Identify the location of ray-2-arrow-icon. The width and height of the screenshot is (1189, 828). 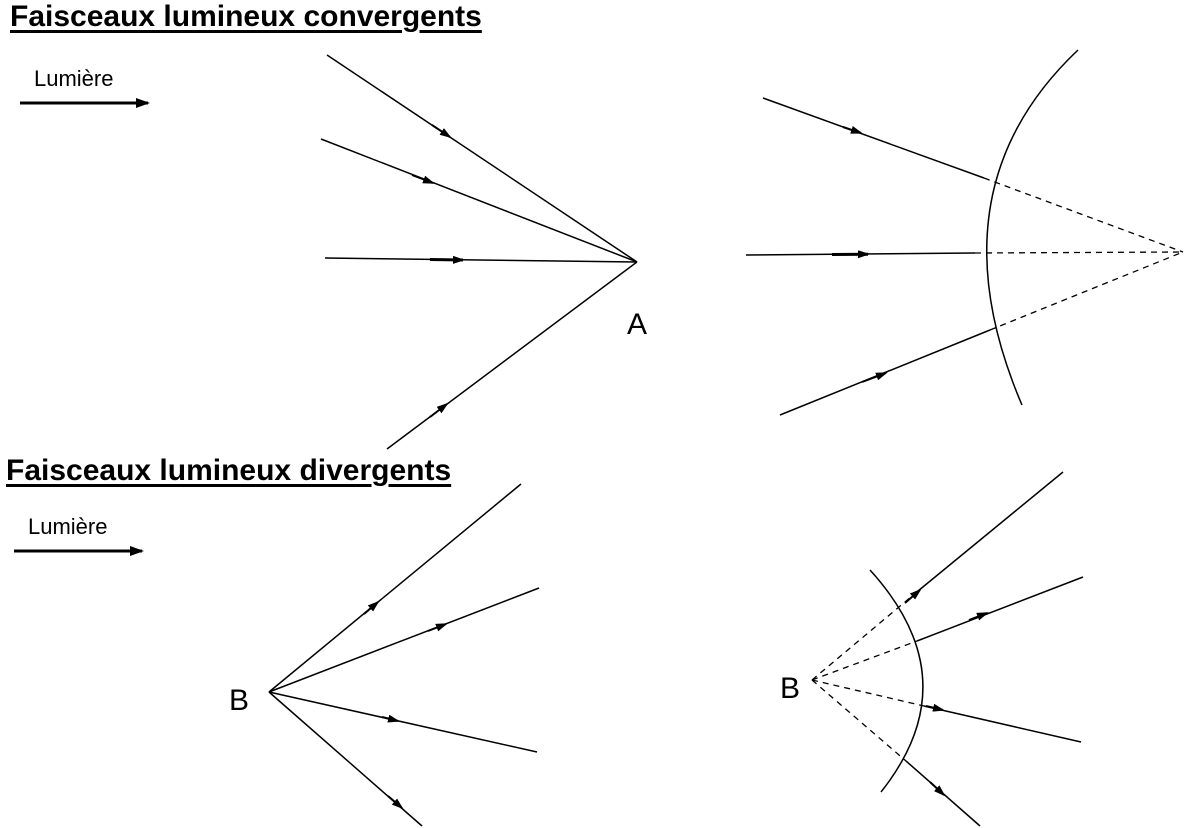
(423, 179).